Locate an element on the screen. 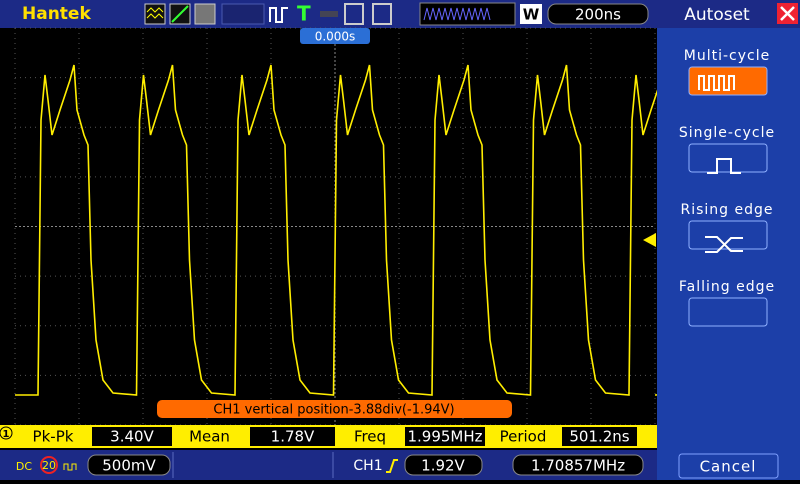  bw-limit-icon is located at coordinates (49, 465).